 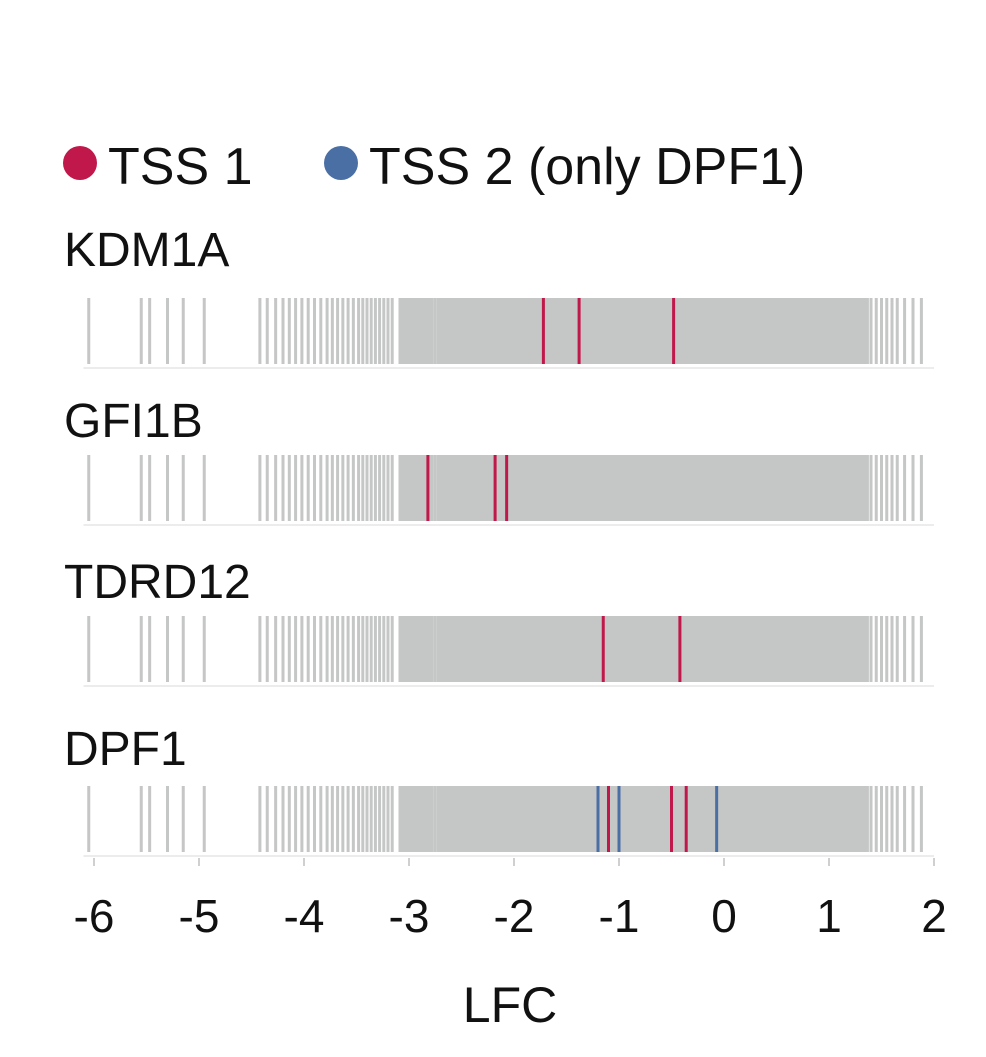 I want to click on track-kdm1a, so click(x=508, y=333).